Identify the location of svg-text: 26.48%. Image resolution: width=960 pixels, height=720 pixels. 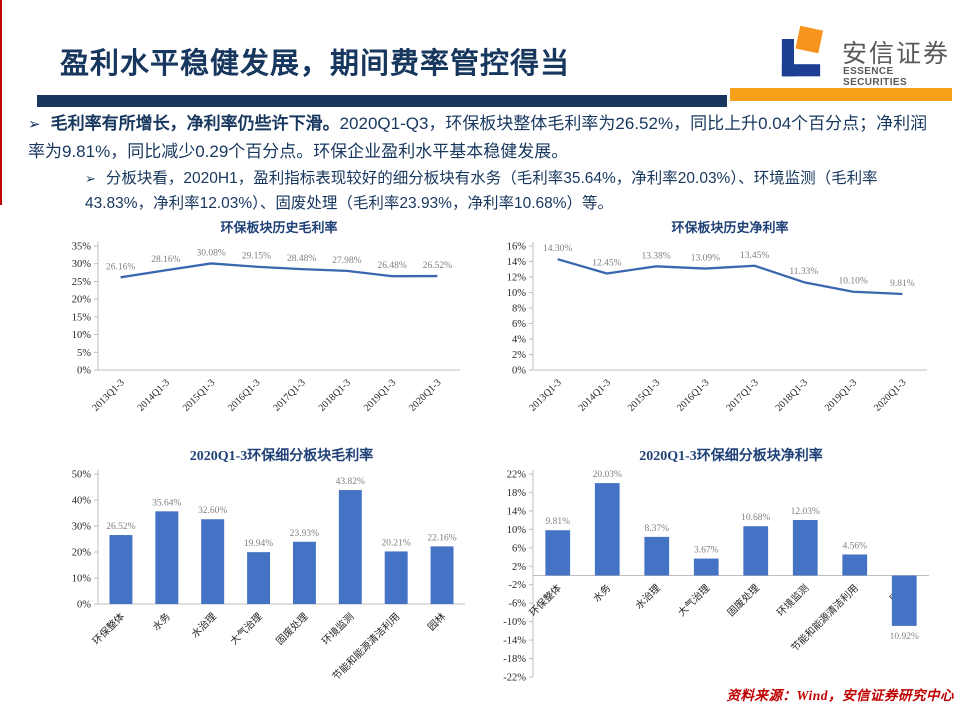
(391, 266).